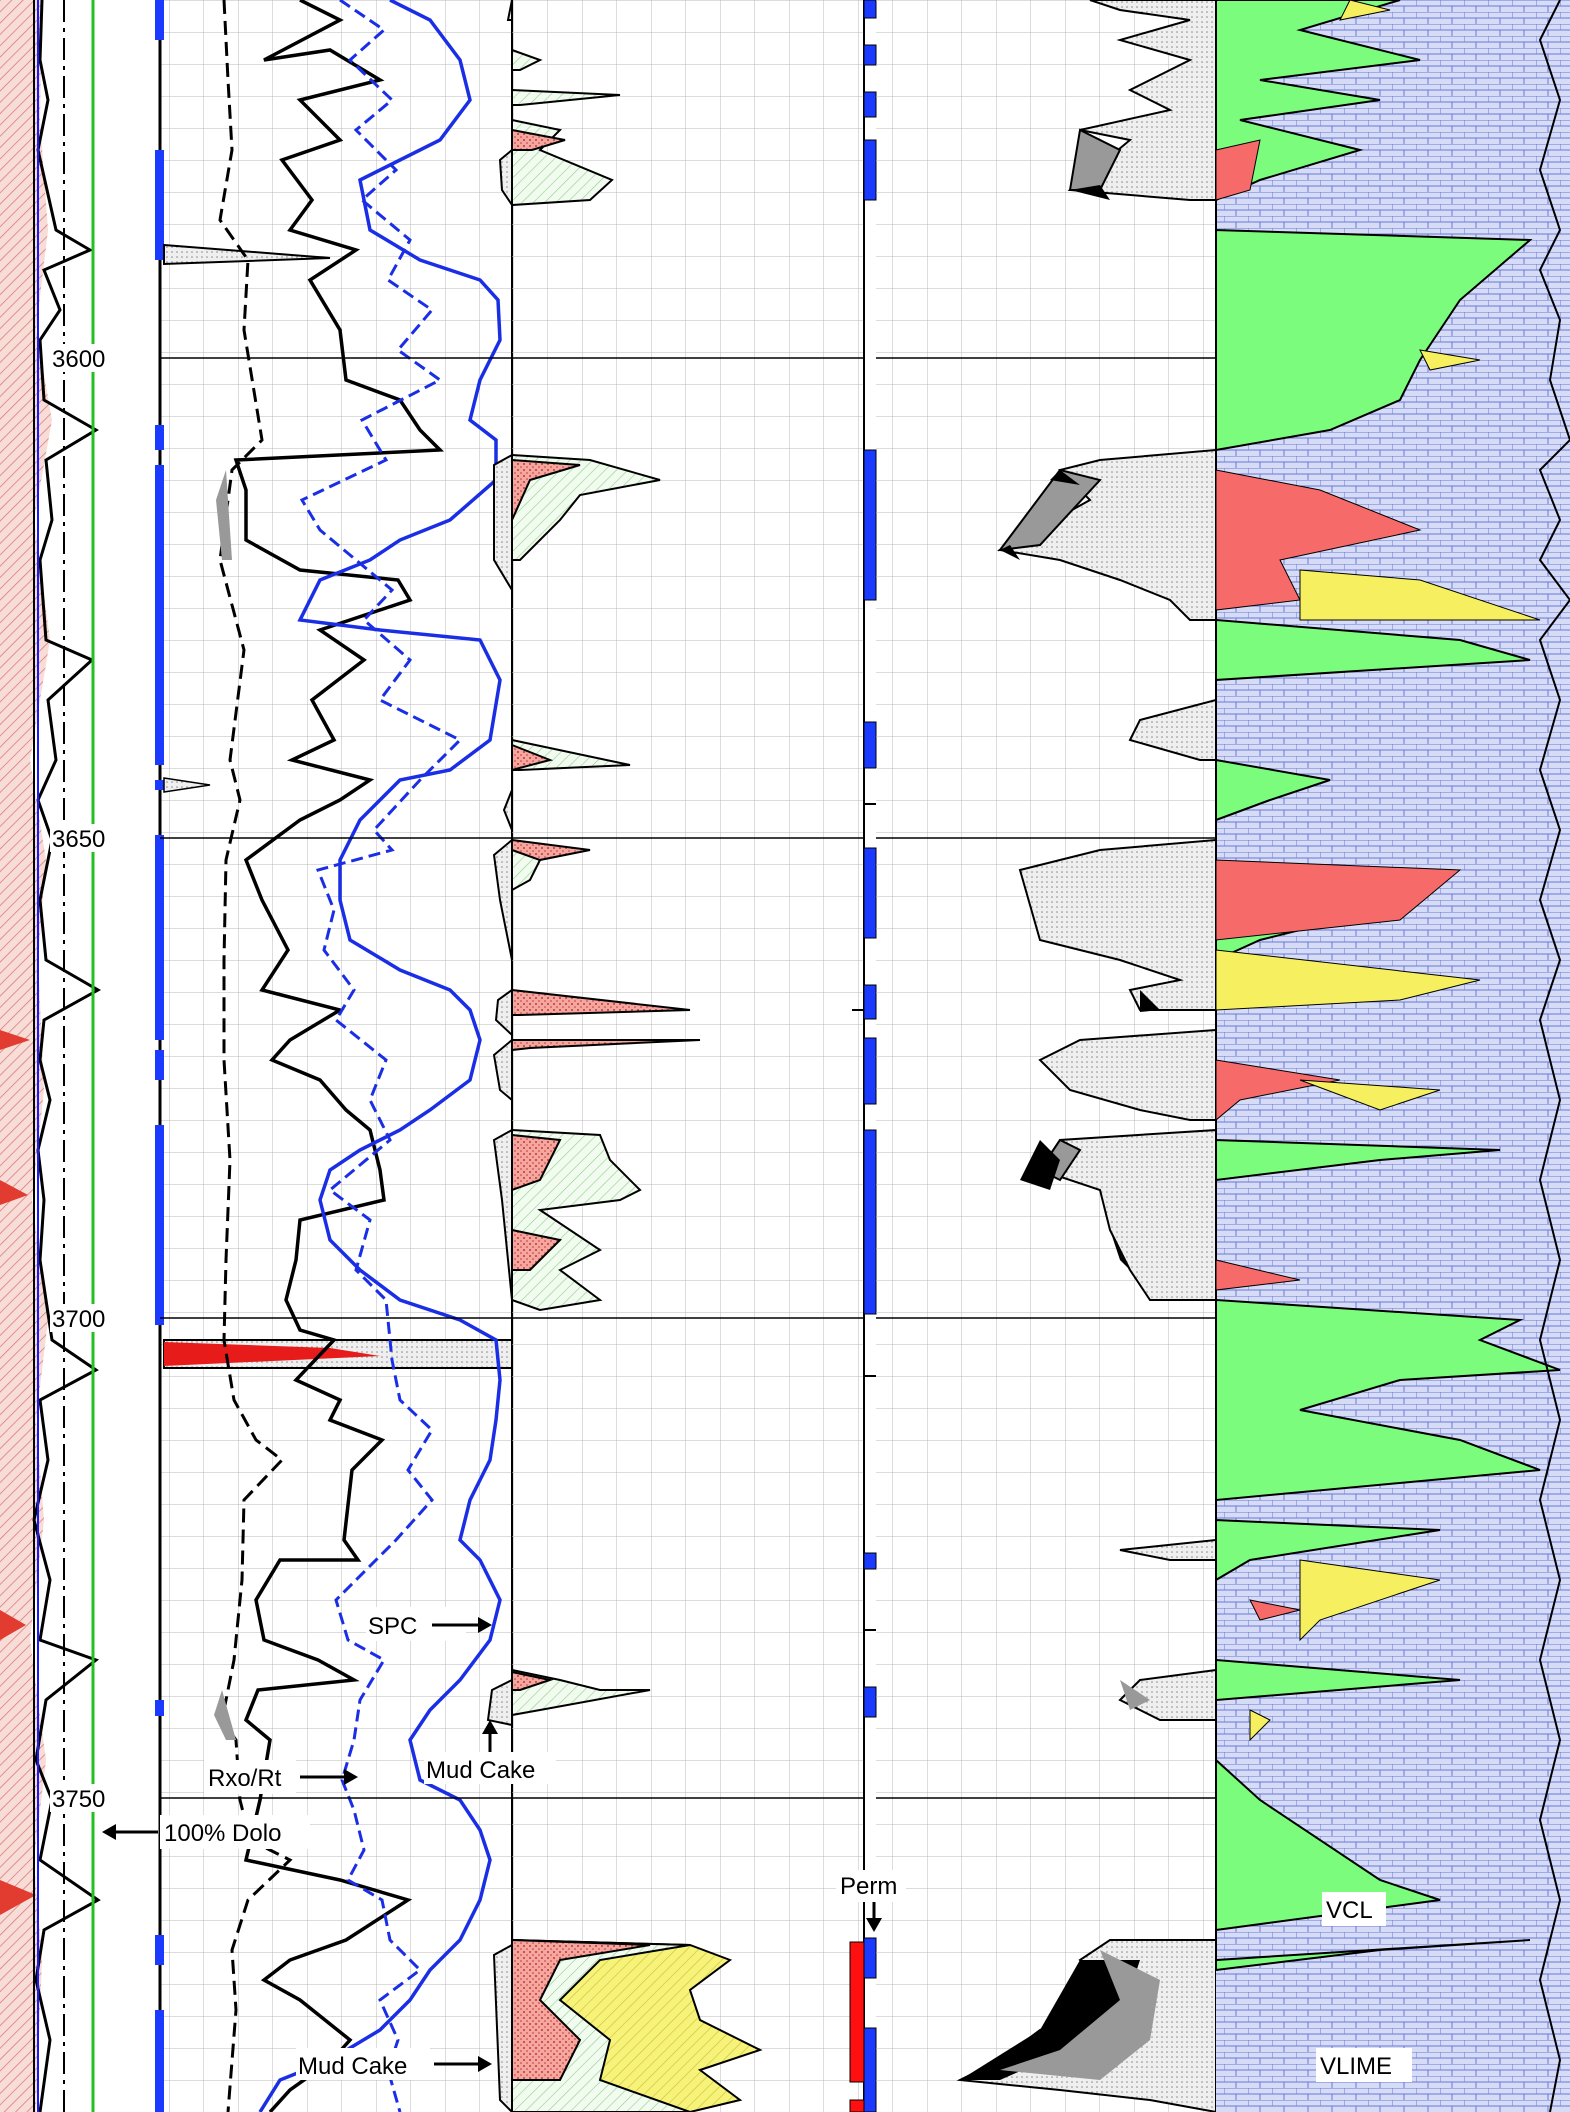  What do you see at coordinates (245, 1778) in the screenshot?
I see `rxo-rt-annotation: Rxo/Rt` at bounding box center [245, 1778].